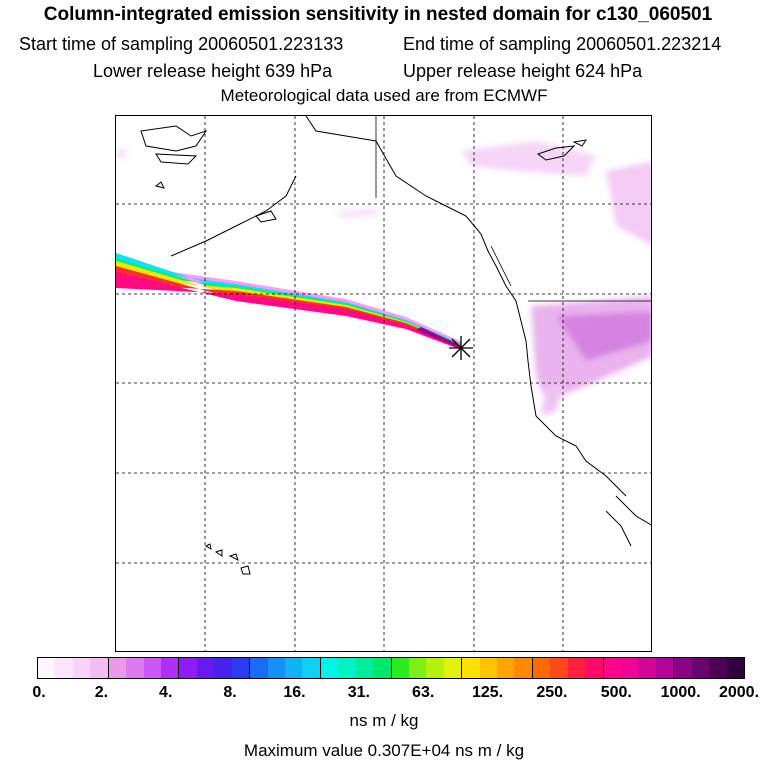 This screenshot has width=768, height=768. I want to click on plume, so click(289, 301).